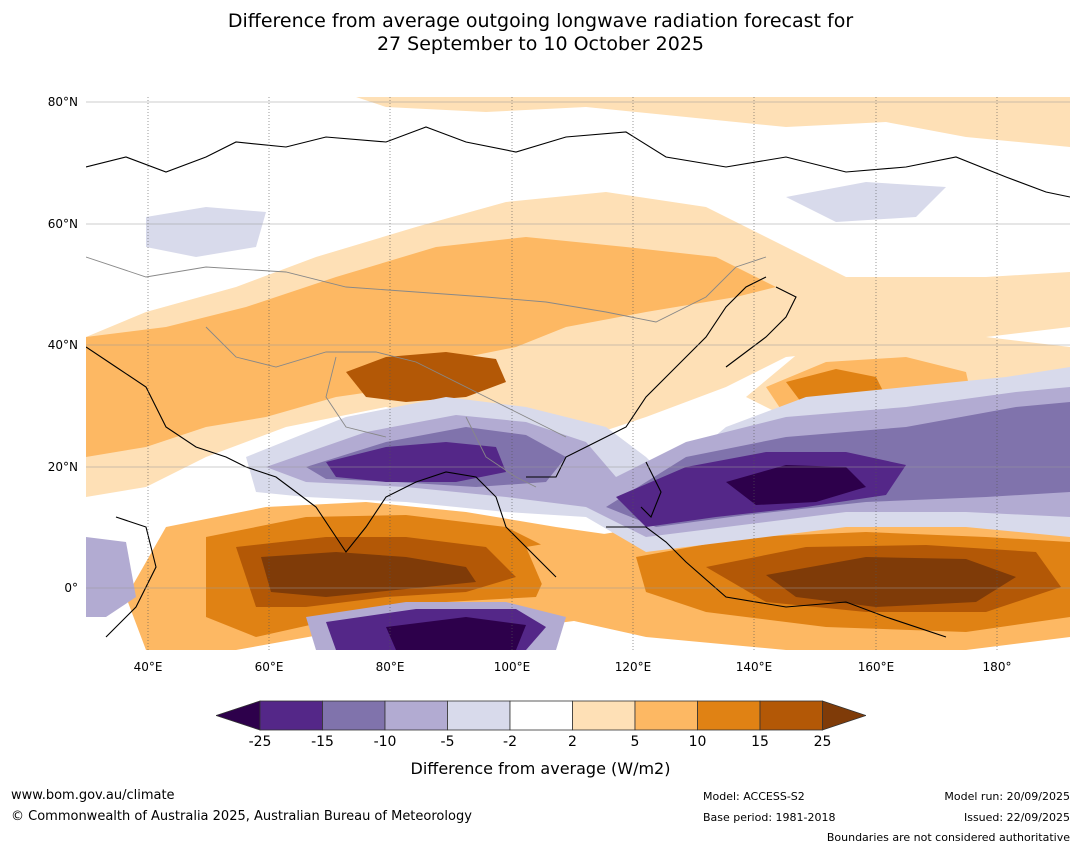  What do you see at coordinates (93, 795) in the screenshot?
I see `footer-url: www.bom.gov.au/climate` at bounding box center [93, 795].